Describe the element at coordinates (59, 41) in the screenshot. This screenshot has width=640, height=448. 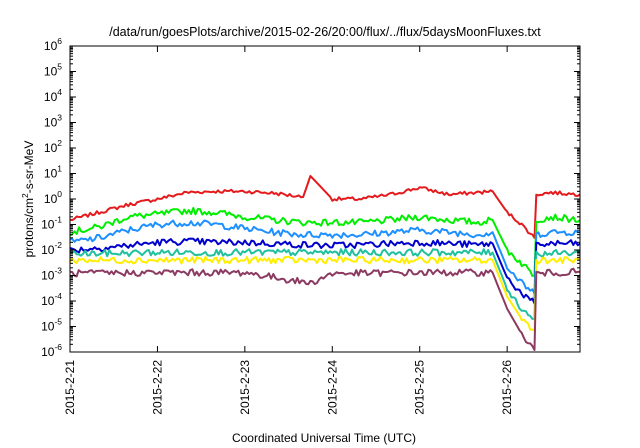
I see `y-tick-exp: 6` at that location.